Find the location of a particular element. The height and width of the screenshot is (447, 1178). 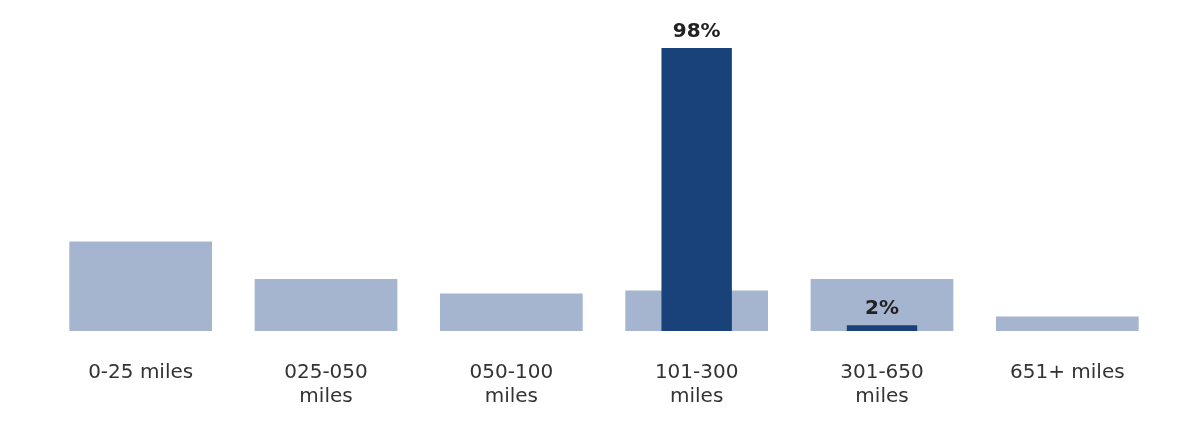

data-label: 98% is located at coordinates (696, 30).